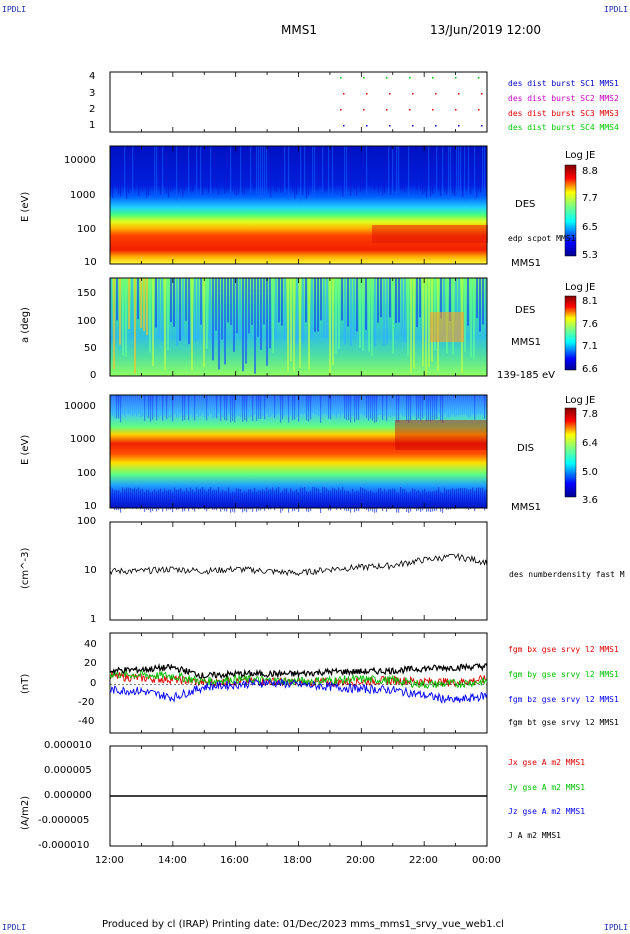 This screenshot has height=934, width=630. Describe the element at coordinates (526, 375) in the screenshot. I see `des-pitch-energy-range: 139-185 eV` at that location.